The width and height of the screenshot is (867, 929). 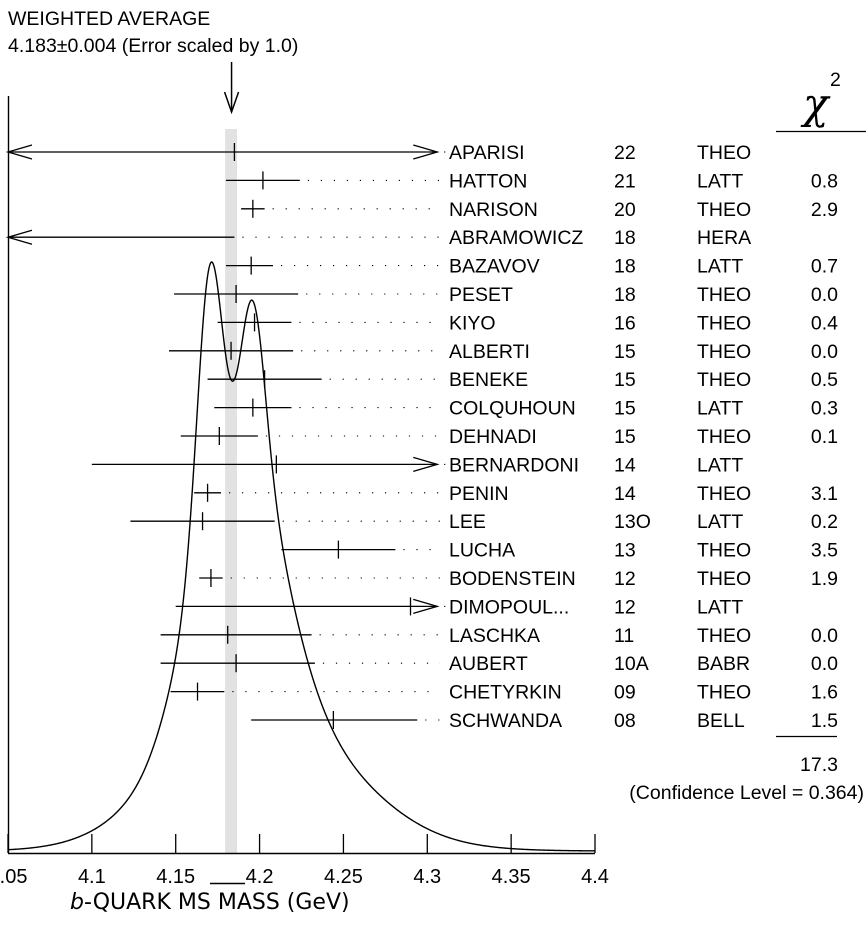 I want to click on measurement-row: CHETYRKIN 09 THEO 1.6, so click(x=504, y=693).